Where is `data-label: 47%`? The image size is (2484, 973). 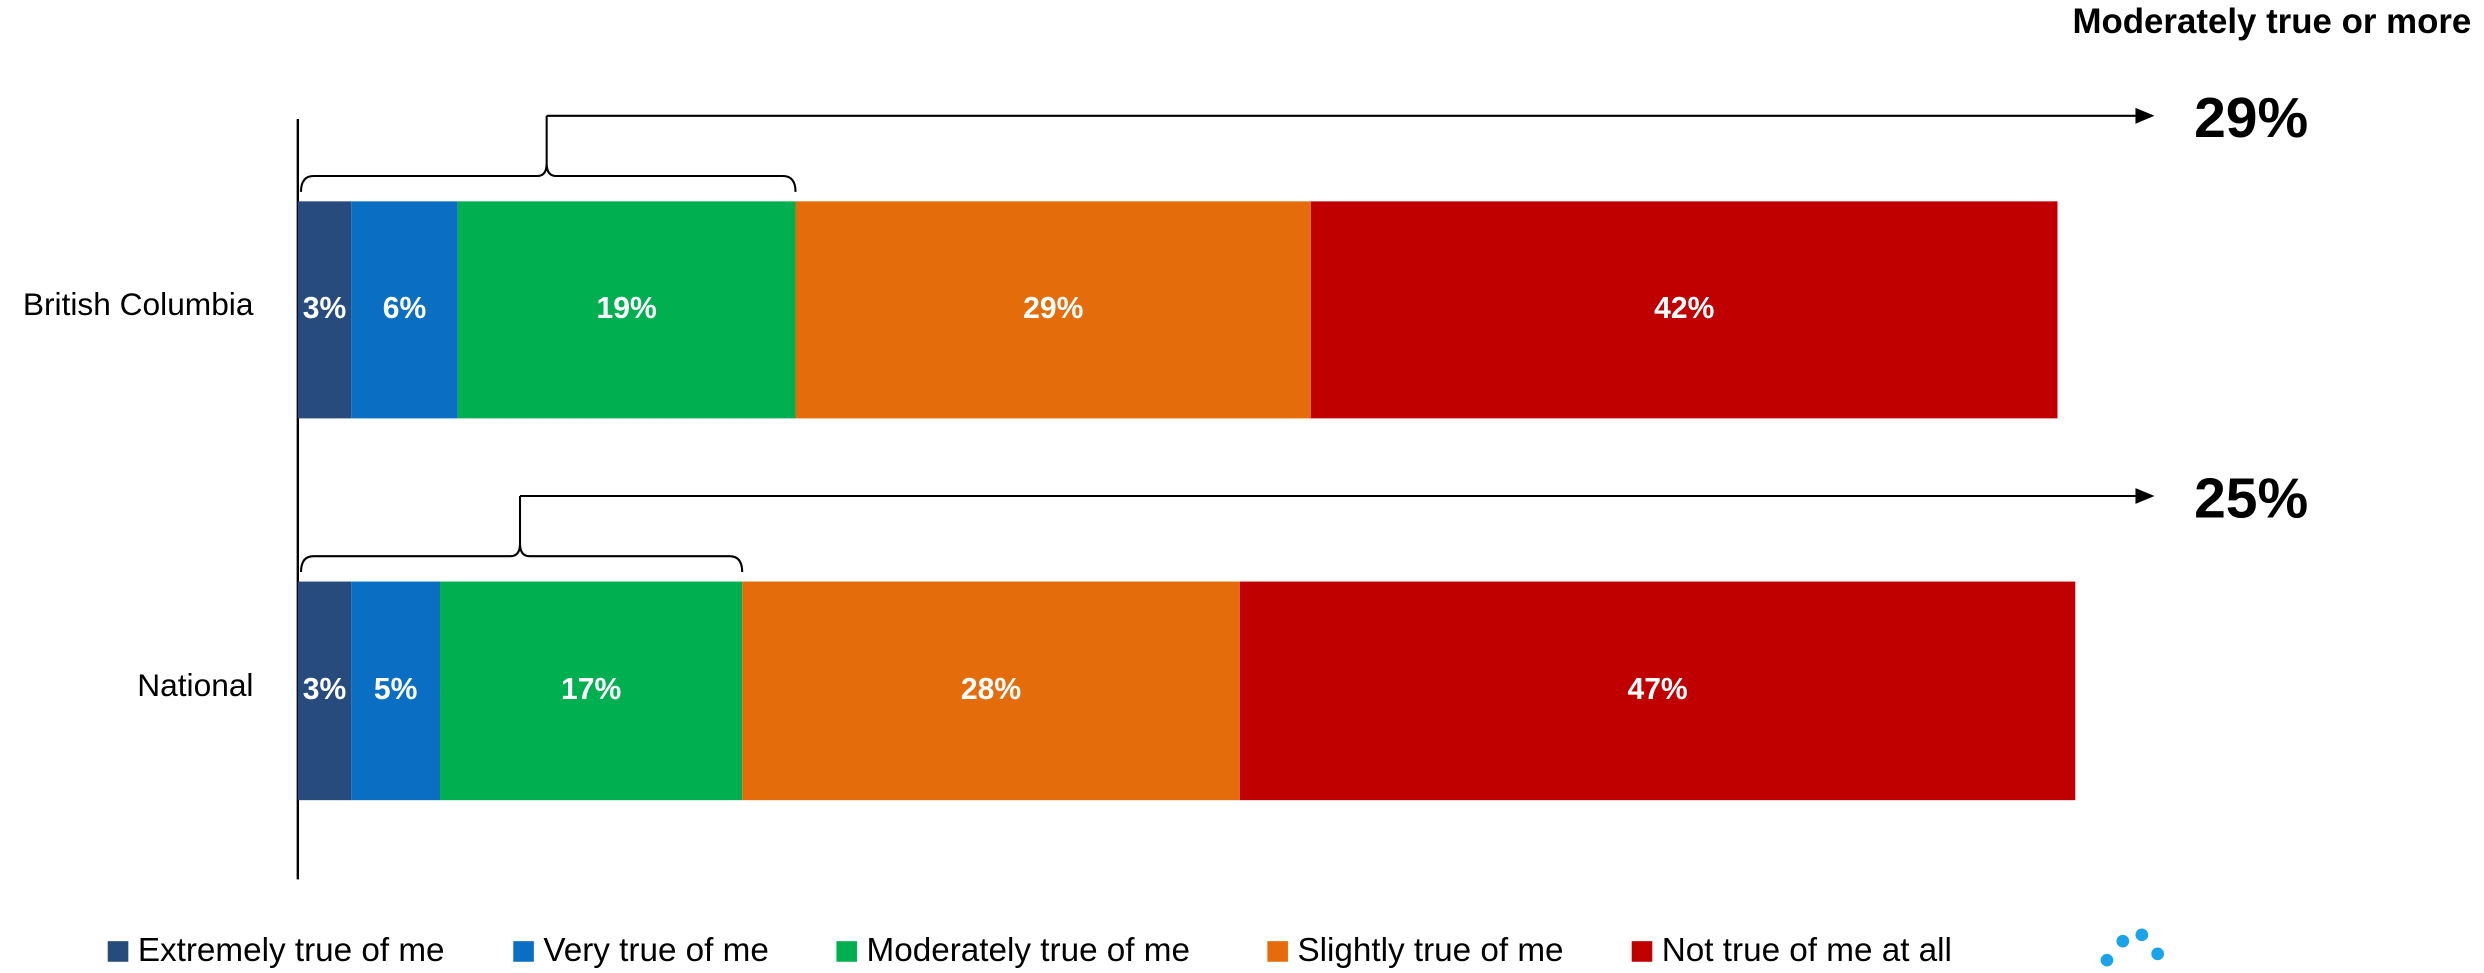
data-label: 47% is located at coordinates (1657, 689).